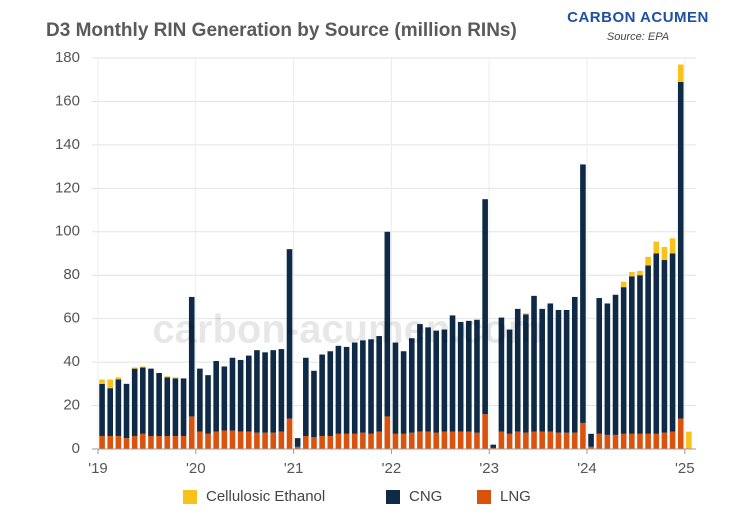  I want to click on legend: Cellulosic Ethanol CNG LNG, so click(357, 496).